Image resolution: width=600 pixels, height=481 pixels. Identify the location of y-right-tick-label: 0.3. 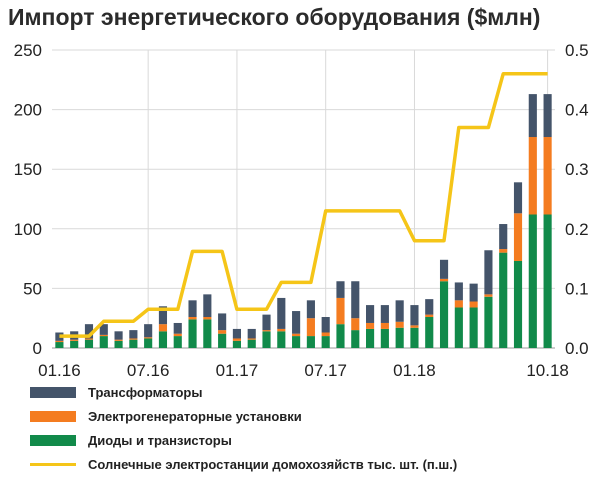
(577, 169).